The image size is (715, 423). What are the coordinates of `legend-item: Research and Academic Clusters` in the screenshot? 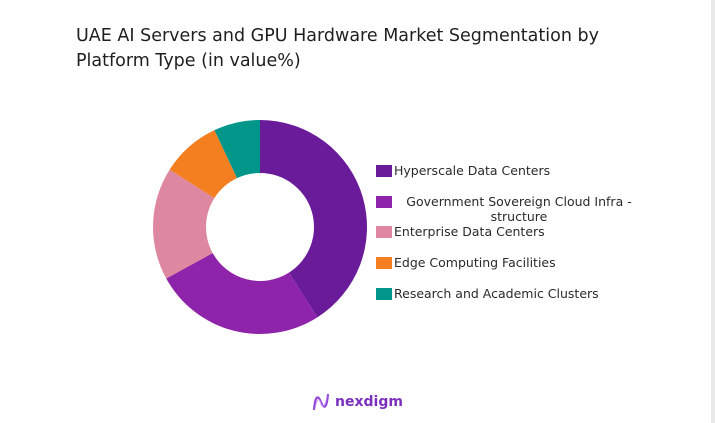 It's located at (487, 293).